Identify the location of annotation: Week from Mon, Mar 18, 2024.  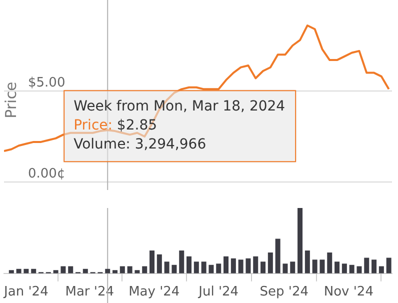
(180, 106).